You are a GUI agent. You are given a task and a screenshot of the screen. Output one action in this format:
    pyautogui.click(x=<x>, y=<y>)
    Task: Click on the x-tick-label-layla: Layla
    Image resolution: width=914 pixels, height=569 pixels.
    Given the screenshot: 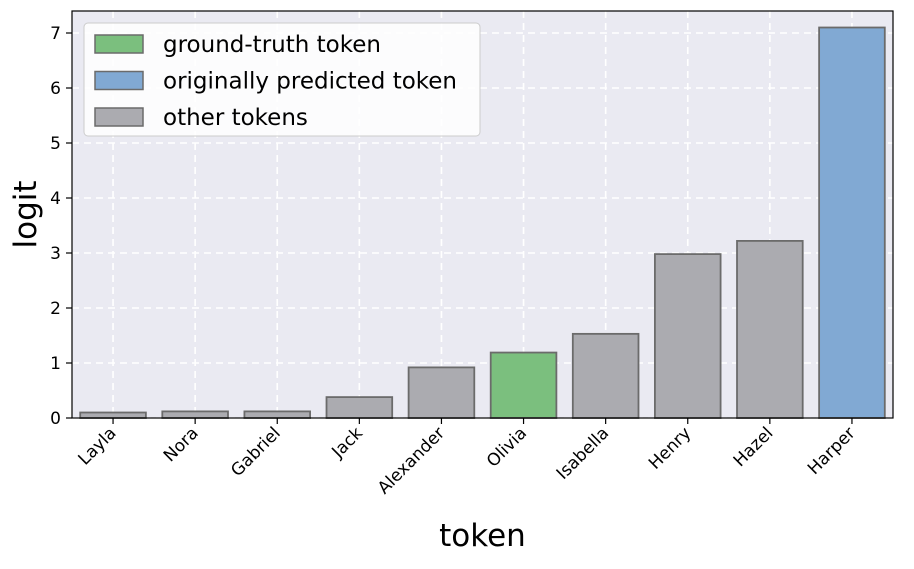 What is the action you would take?
    pyautogui.click(x=98, y=446)
    